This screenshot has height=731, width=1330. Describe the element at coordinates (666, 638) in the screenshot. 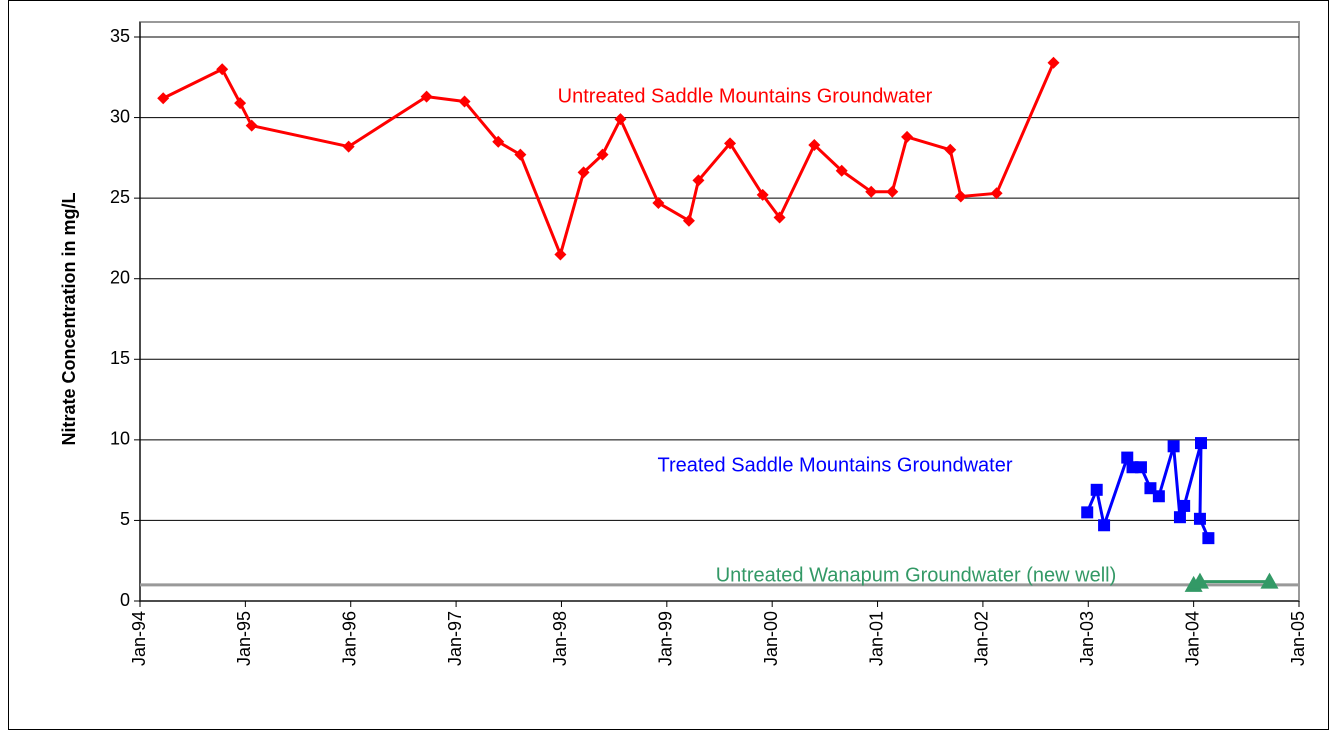

I see `x-tick-label: Jan-99` at that location.